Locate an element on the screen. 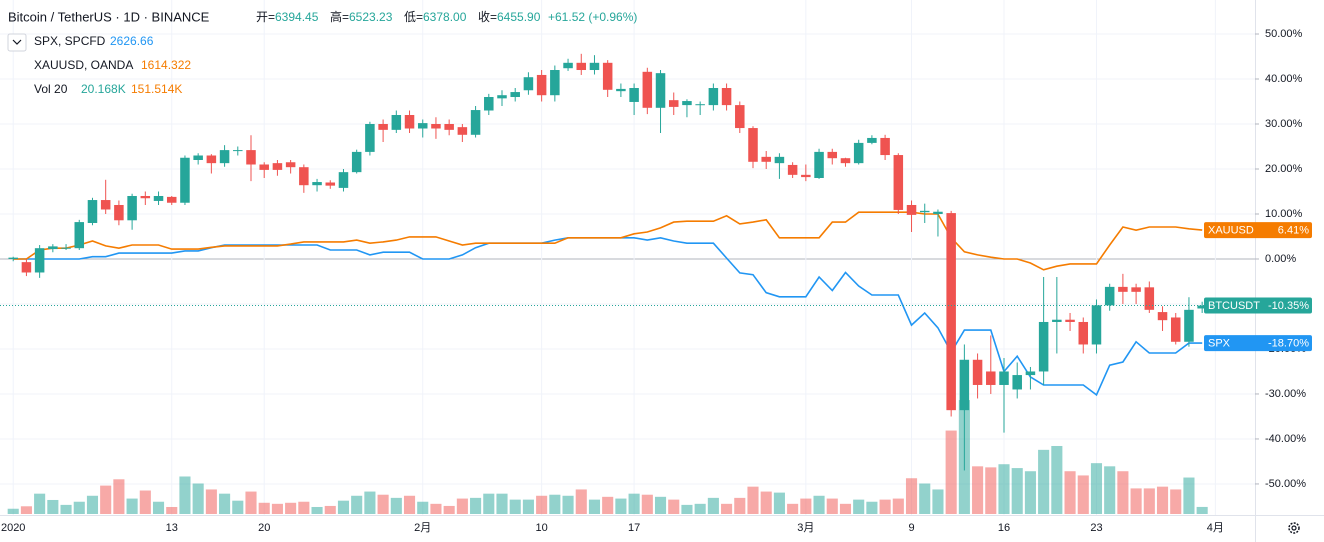 The image size is (1324, 542). badge-name: BTCUSDT is located at coordinates (1234, 306).